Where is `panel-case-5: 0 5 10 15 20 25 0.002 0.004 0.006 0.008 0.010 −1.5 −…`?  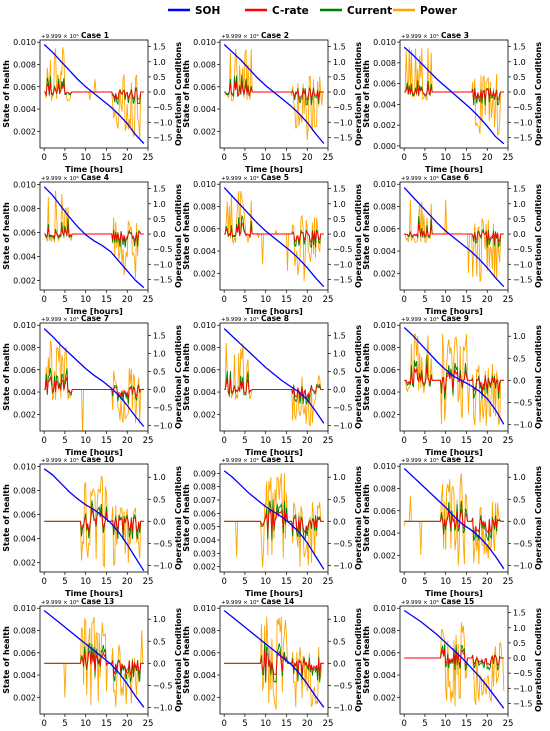 panel-case-5: 0 5 10 15 20 25 0.002 0.004 0.006 0.008 0.010 −1.5 −… is located at coordinates (272, 244).